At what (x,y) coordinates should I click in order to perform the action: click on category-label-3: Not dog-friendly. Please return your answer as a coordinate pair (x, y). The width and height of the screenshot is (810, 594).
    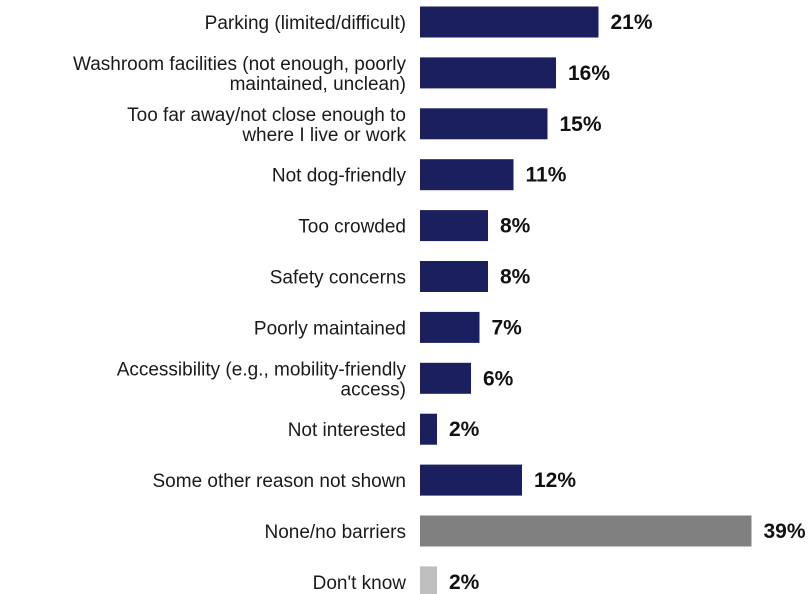
    Looking at the image, I should click on (339, 176).